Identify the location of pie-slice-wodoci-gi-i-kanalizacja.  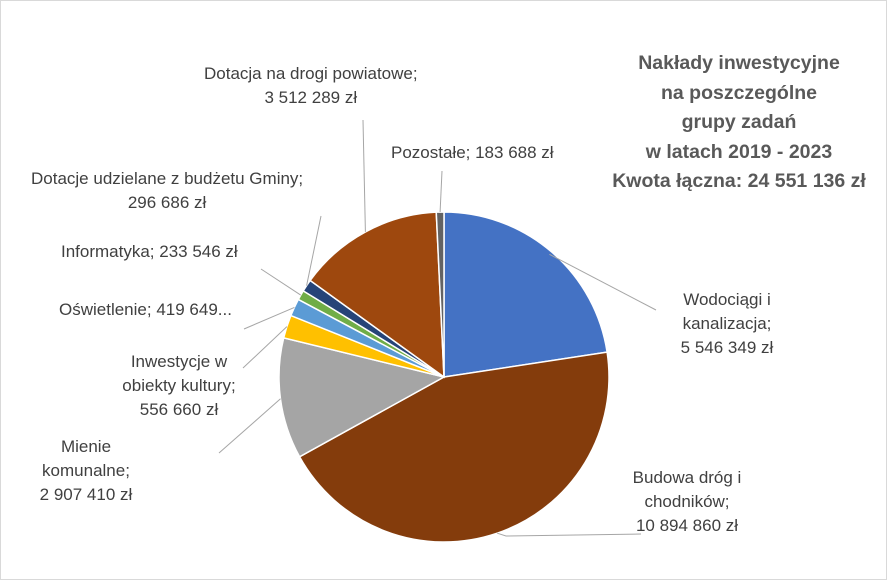
(525, 294).